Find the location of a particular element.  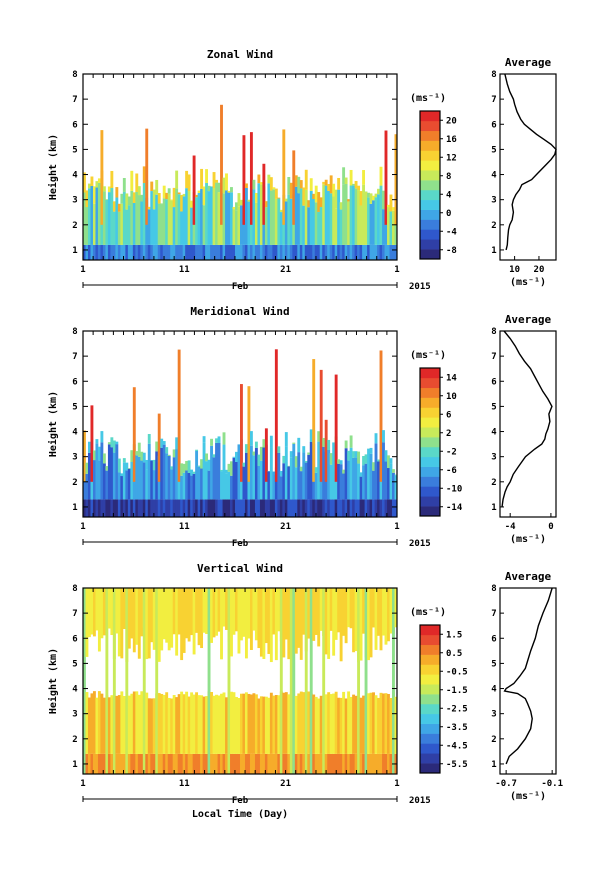

colorbar-tick-label: -4.5 is located at coordinates (457, 746).